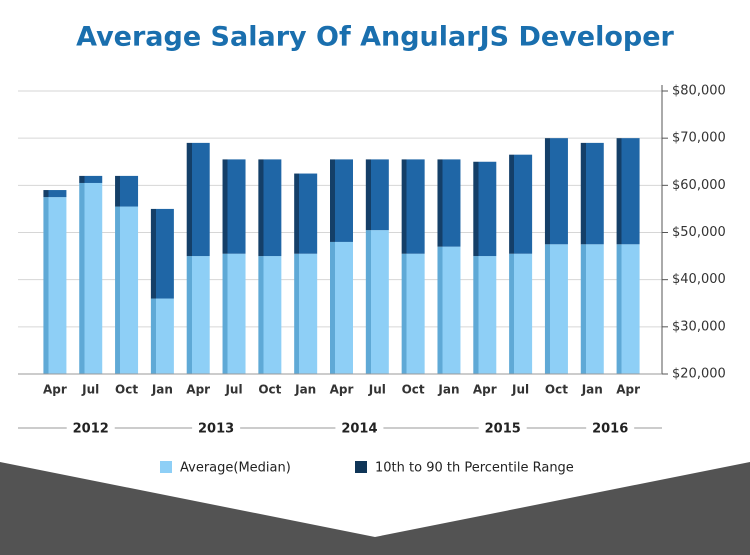 The image size is (750, 555). Describe the element at coordinates (699, 232) in the screenshot. I see `y-tick-label: $50,000` at that location.